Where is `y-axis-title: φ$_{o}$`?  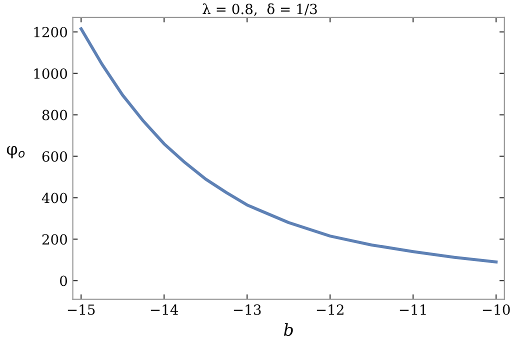 y-axis-title: φ$_{o}$ is located at coordinates (15, 152).